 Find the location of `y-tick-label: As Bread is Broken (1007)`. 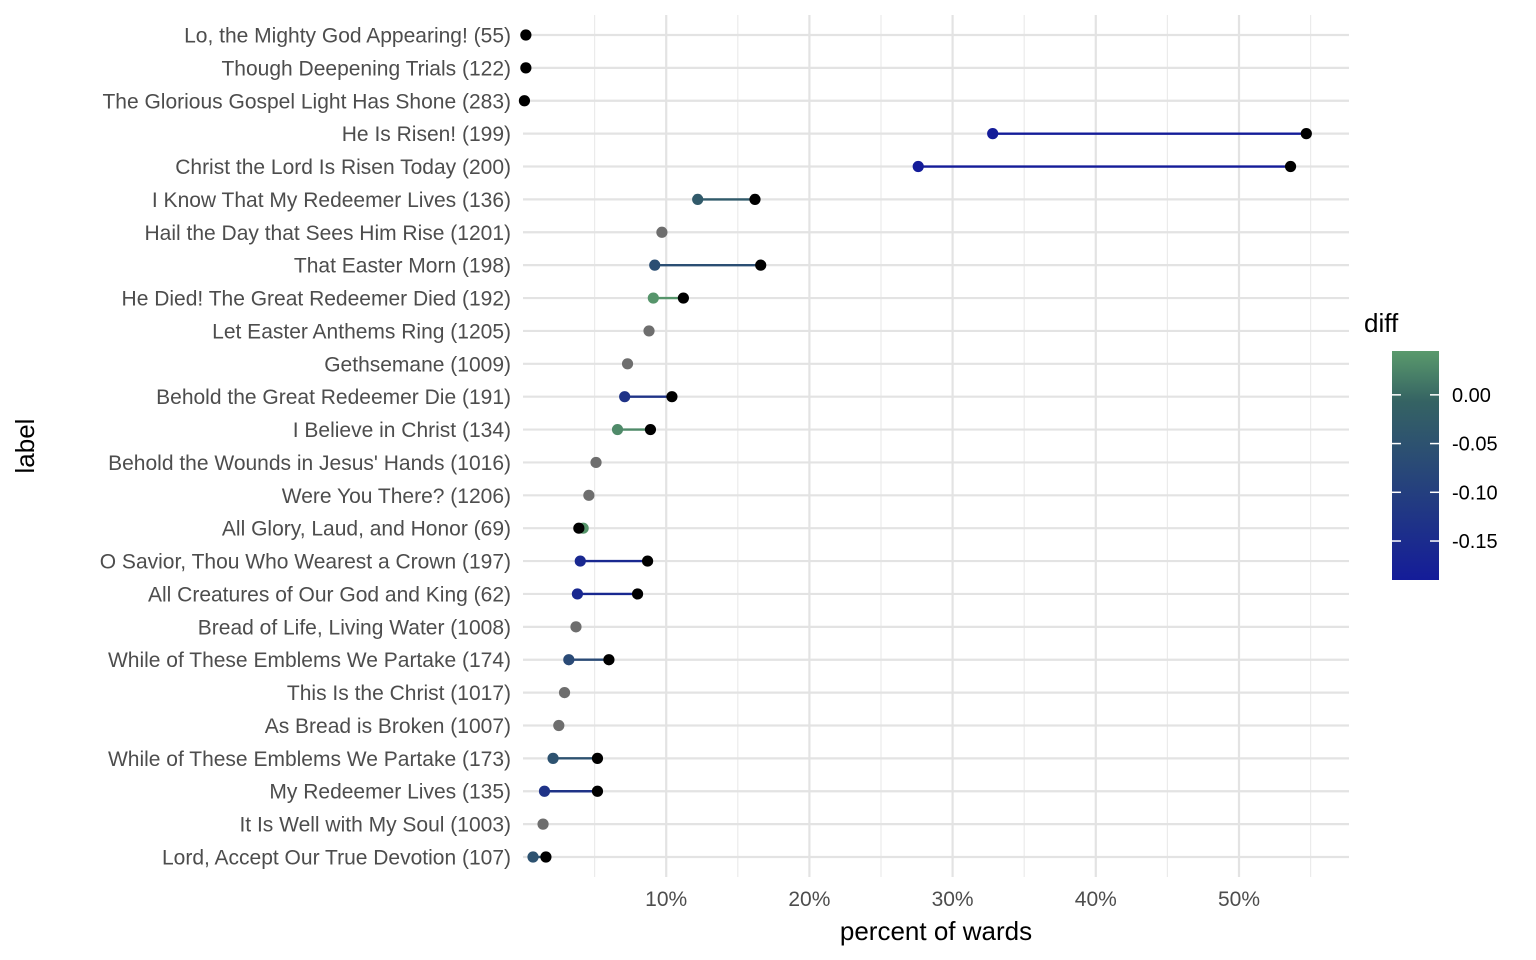

y-tick-label: As Bread is Broken (1007) is located at coordinates (388, 726).